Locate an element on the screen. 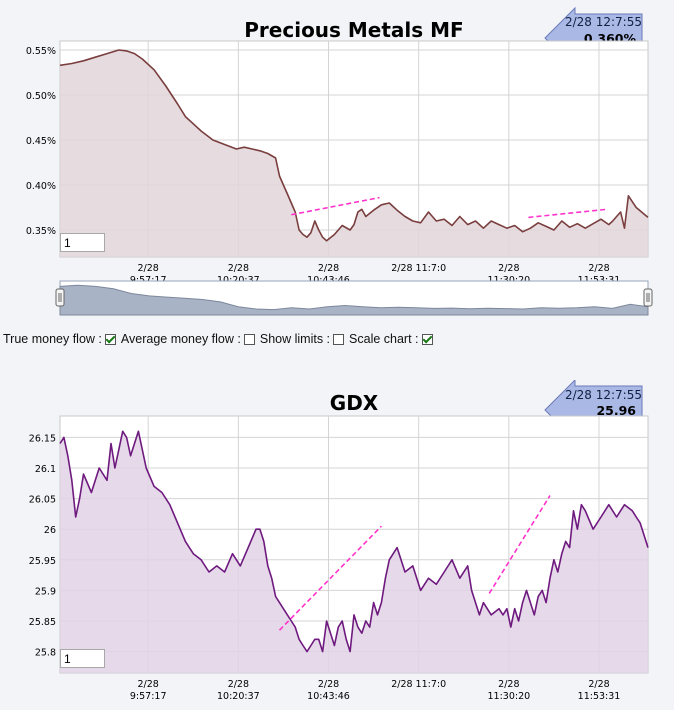  y-tick-label: 26.15 is located at coordinates (42, 438).